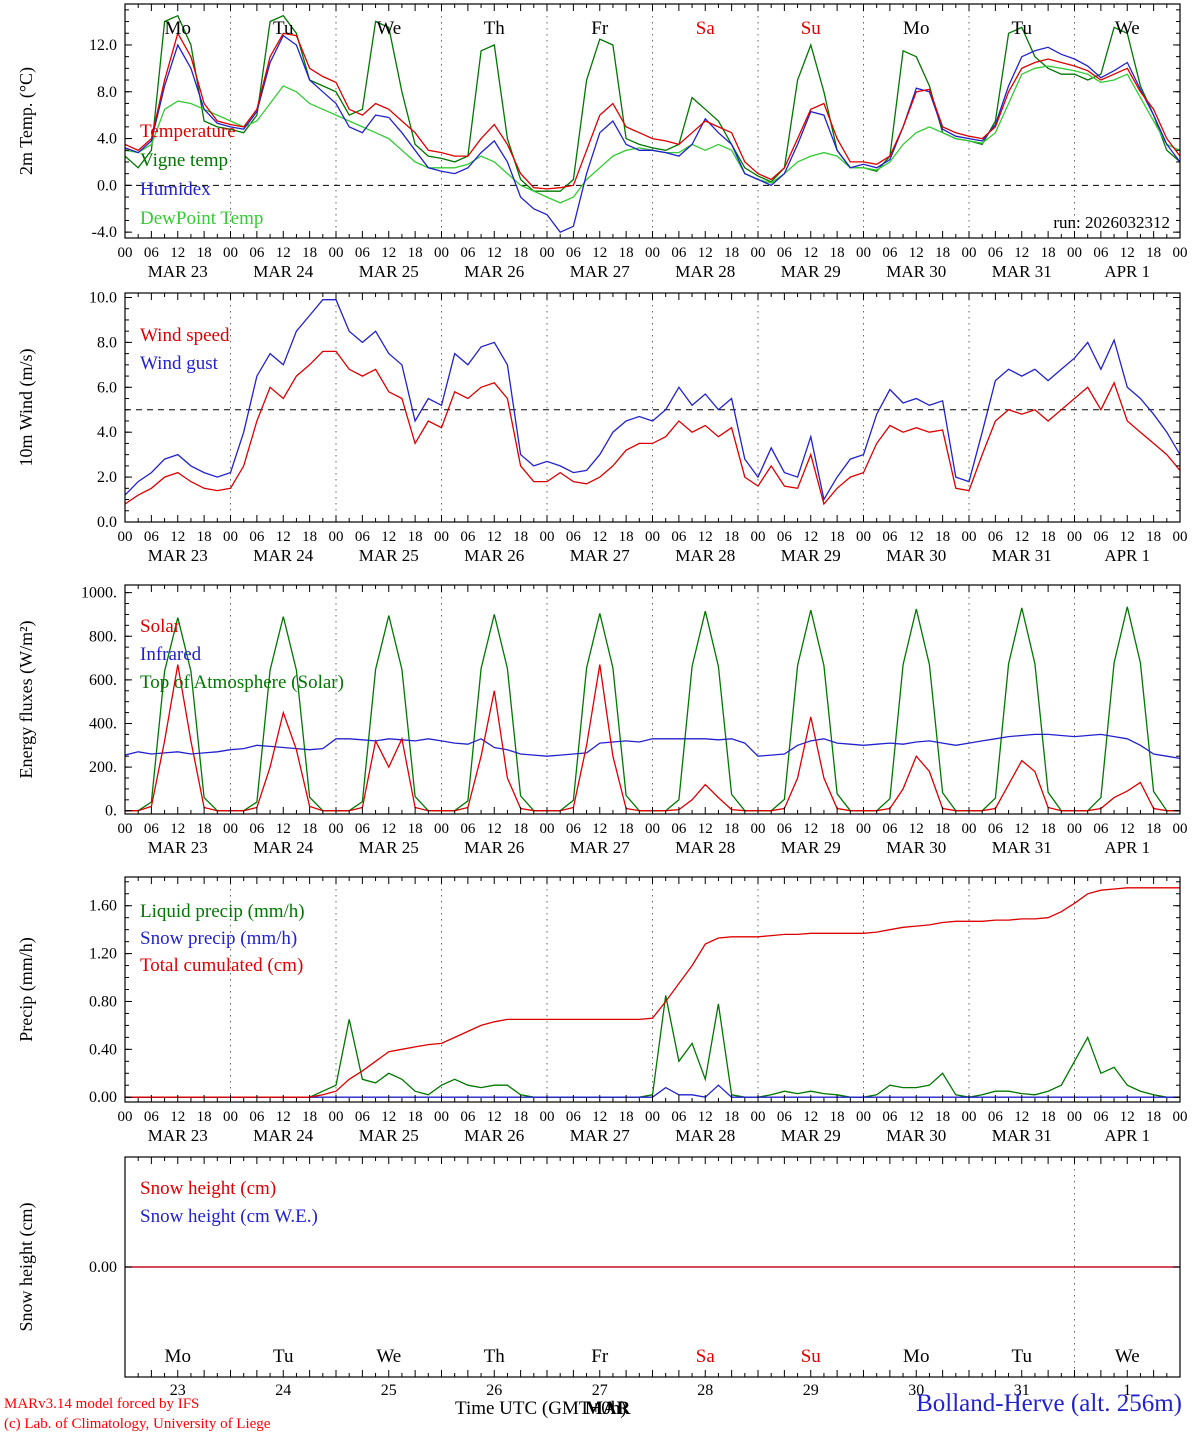 The width and height of the screenshot is (1194, 1440). Describe the element at coordinates (175, 189) in the screenshot. I see `legend-item: Humidex` at that location.